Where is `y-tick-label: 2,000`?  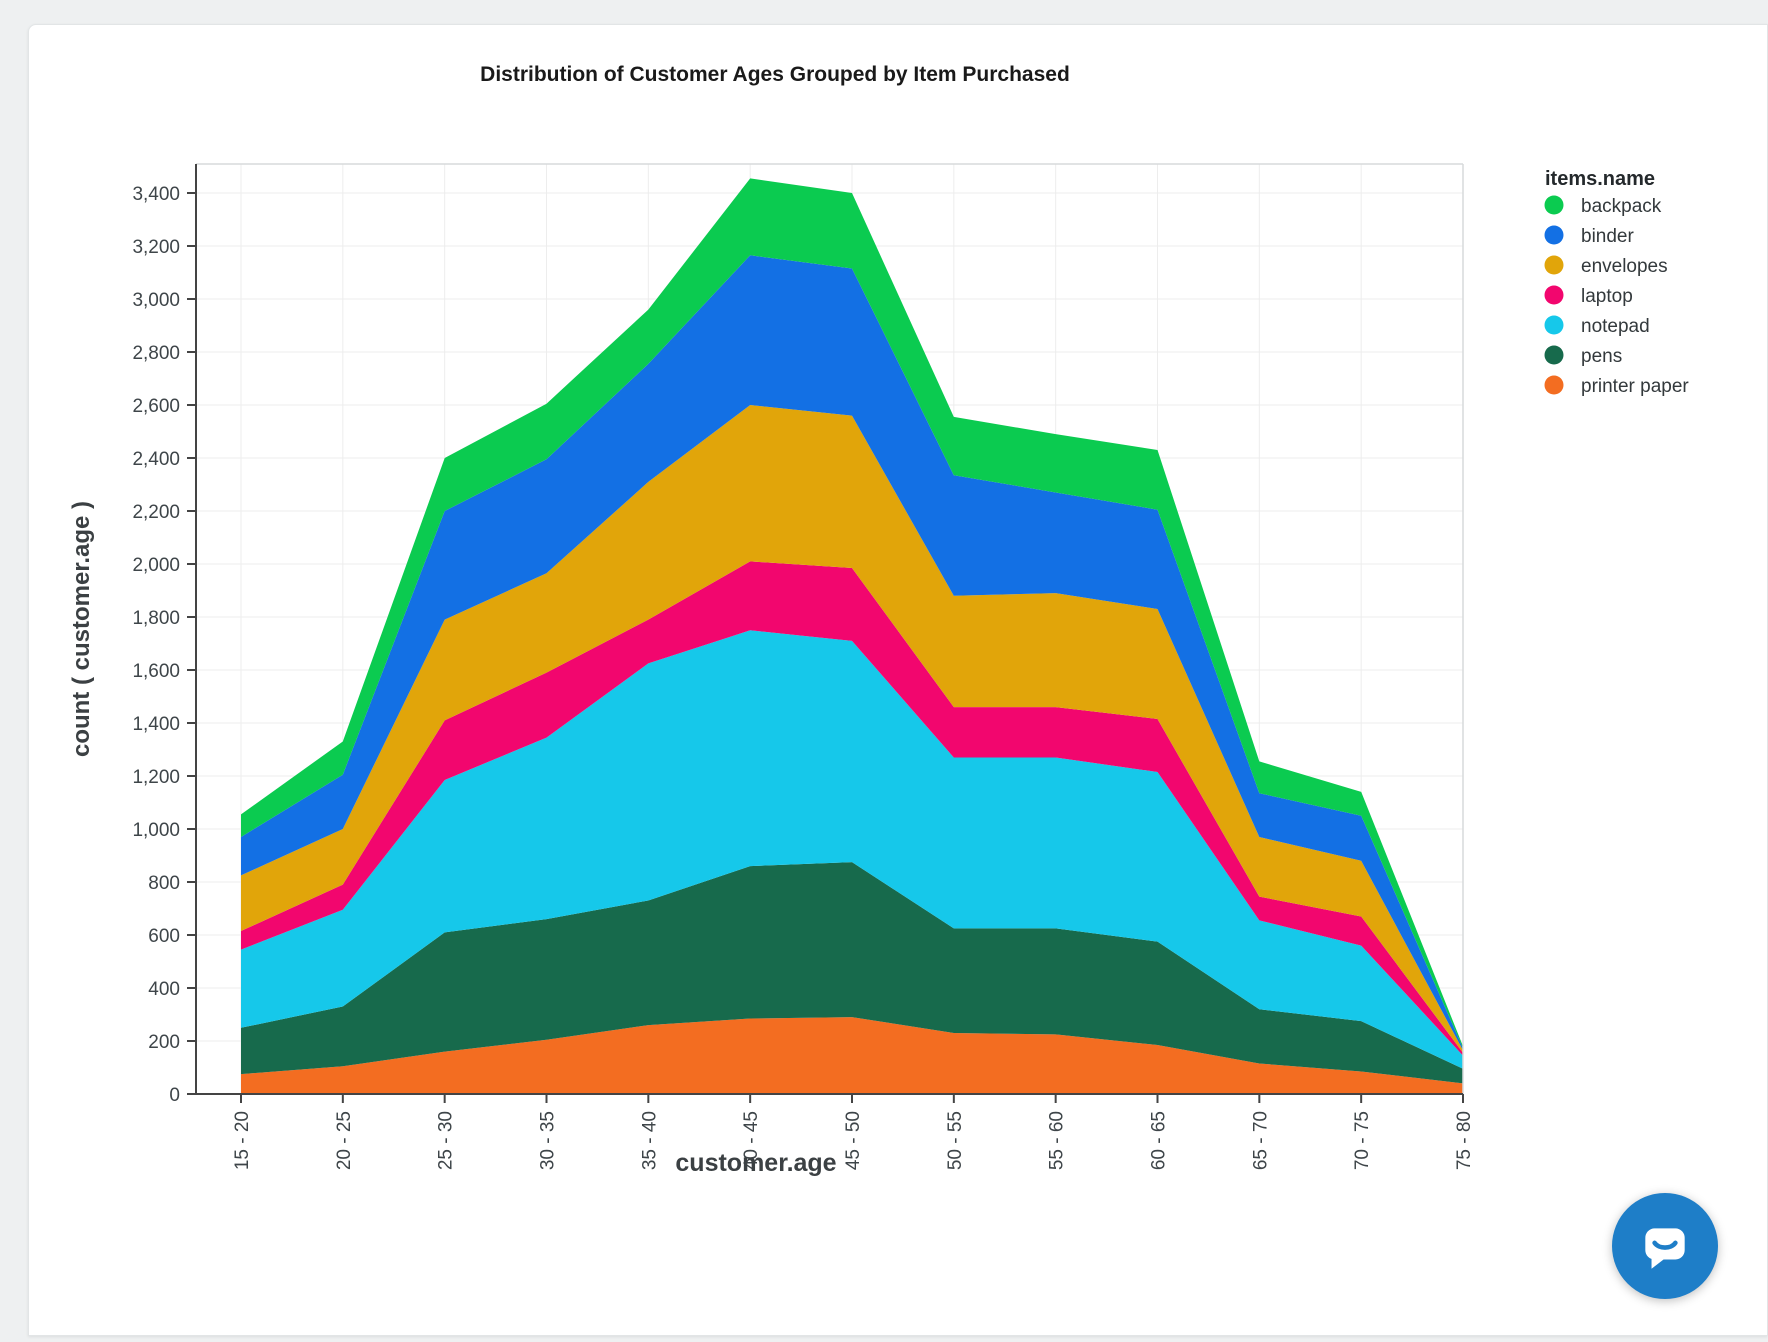 y-tick-label: 2,000 is located at coordinates (156, 565).